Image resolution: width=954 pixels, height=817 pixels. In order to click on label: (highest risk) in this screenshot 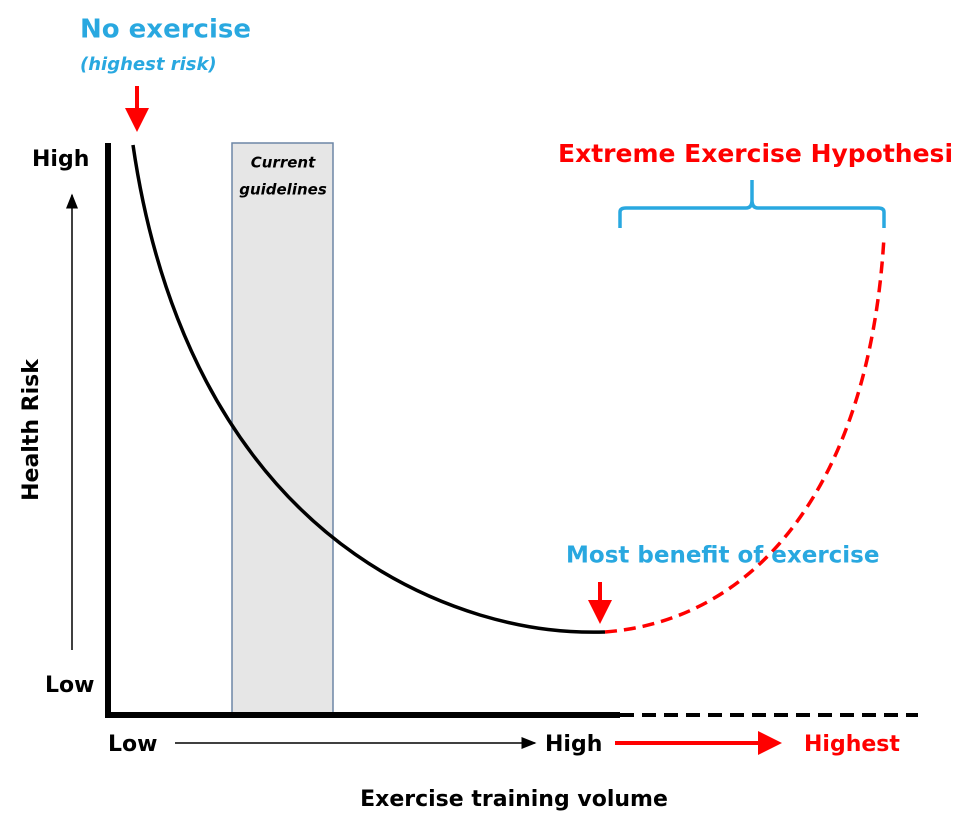, I will do `click(148, 64)`.